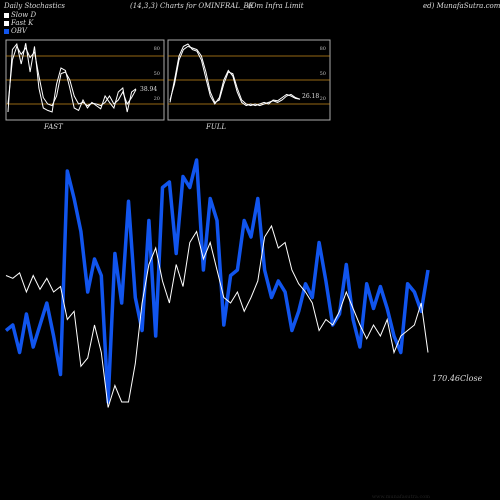  I want to click on fast-panel-title: FAST, so click(53, 127).